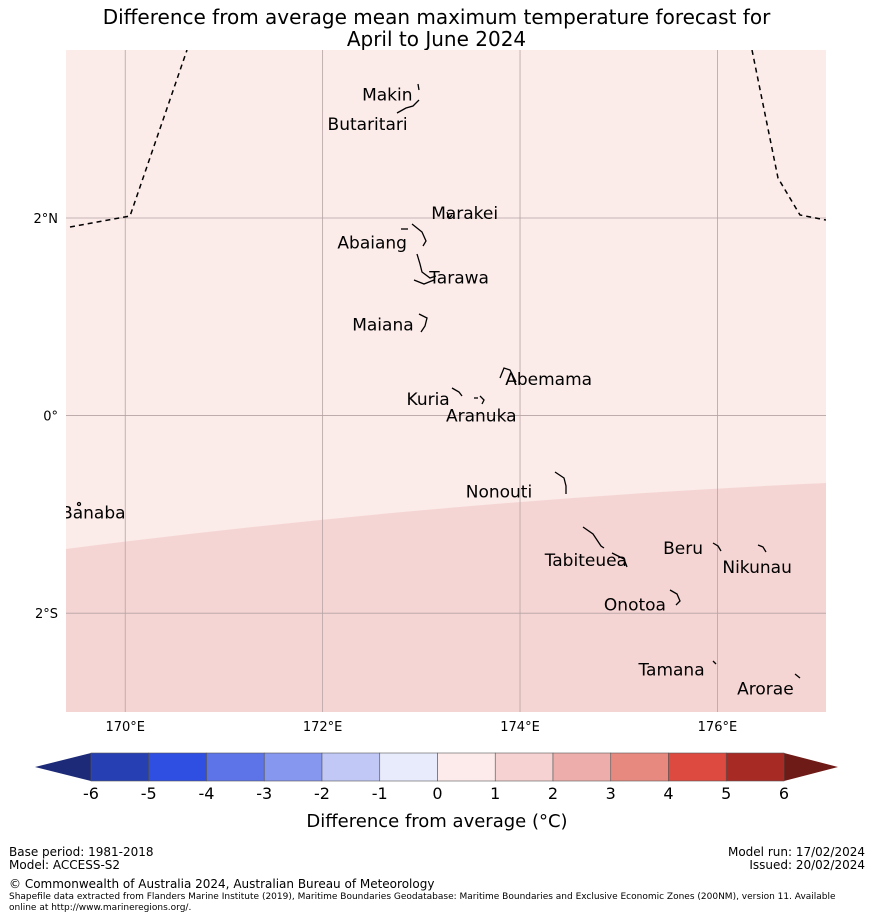  I want to click on lat-tick-label: 0°, so click(50, 417).